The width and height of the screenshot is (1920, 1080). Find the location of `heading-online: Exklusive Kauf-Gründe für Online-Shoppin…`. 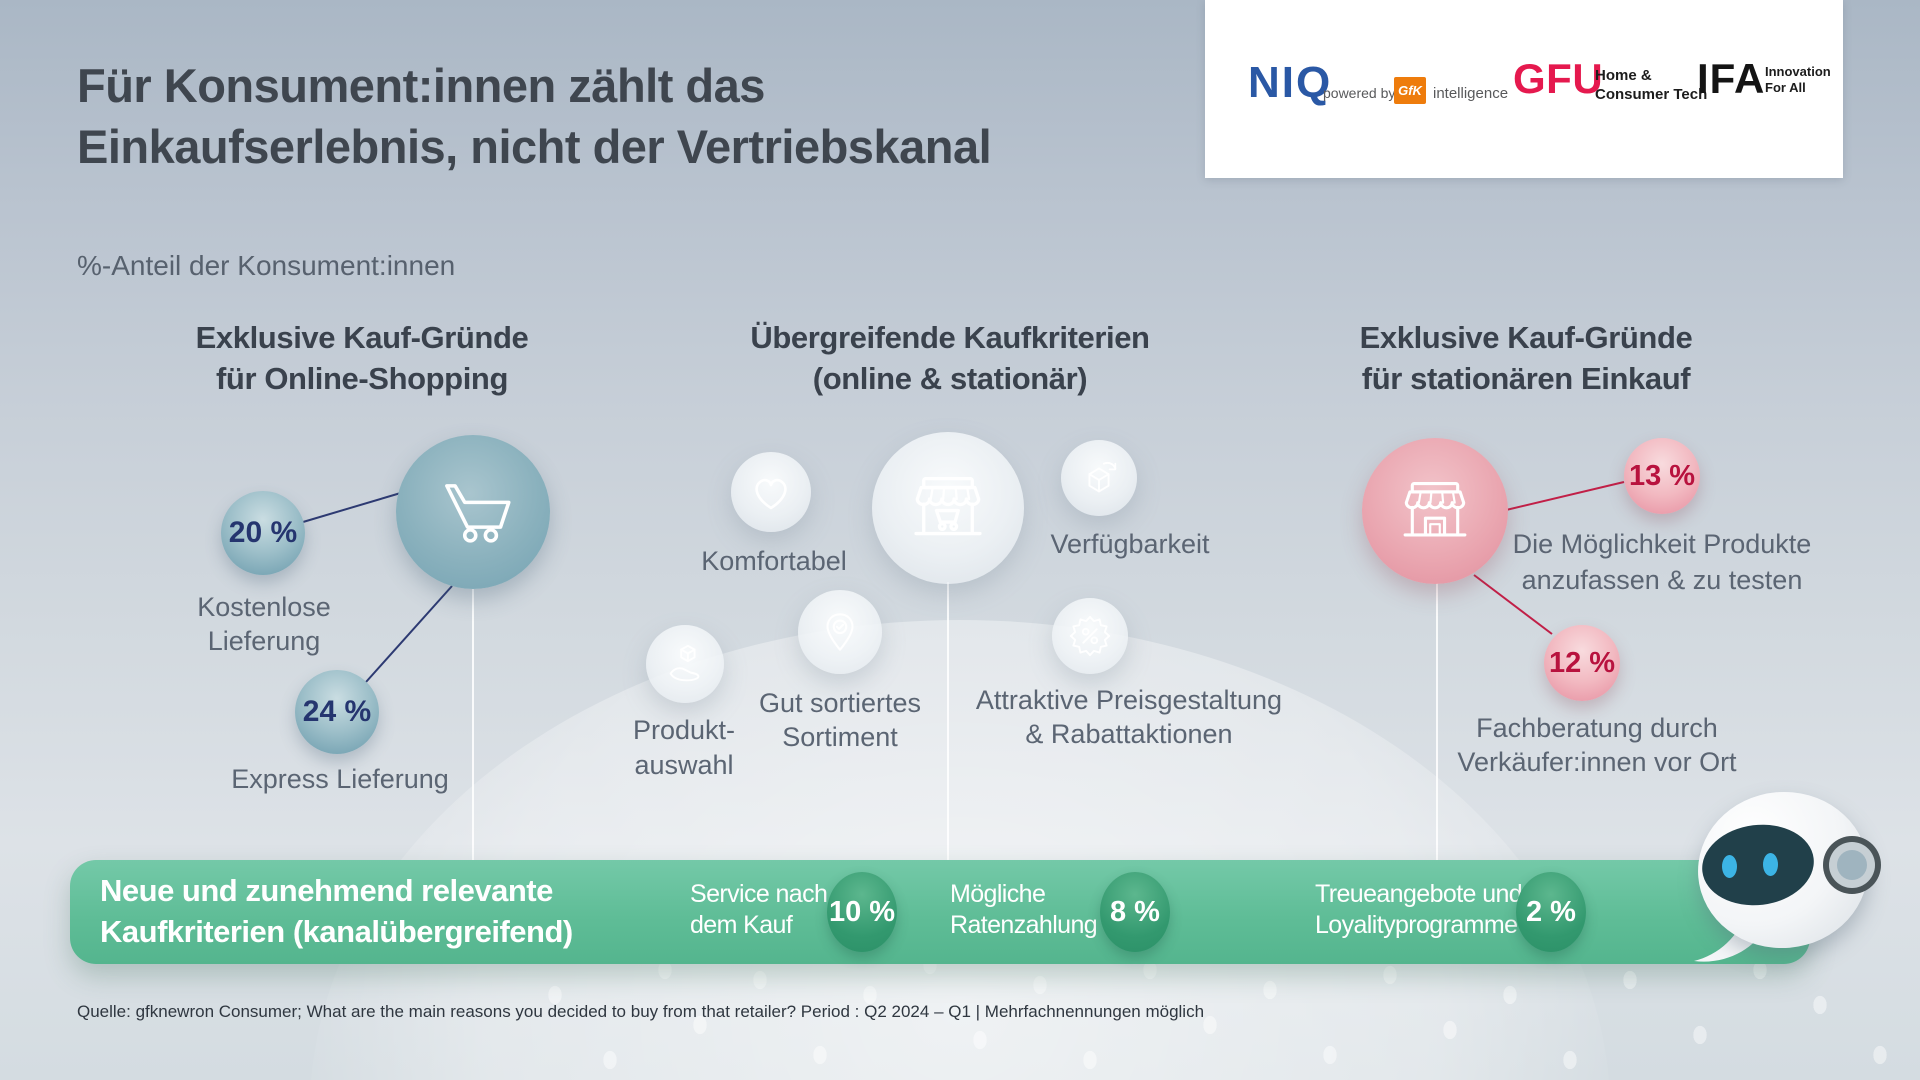

heading-online: Exklusive Kauf-Gründe für Online-Shoppin… is located at coordinates (362, 358).